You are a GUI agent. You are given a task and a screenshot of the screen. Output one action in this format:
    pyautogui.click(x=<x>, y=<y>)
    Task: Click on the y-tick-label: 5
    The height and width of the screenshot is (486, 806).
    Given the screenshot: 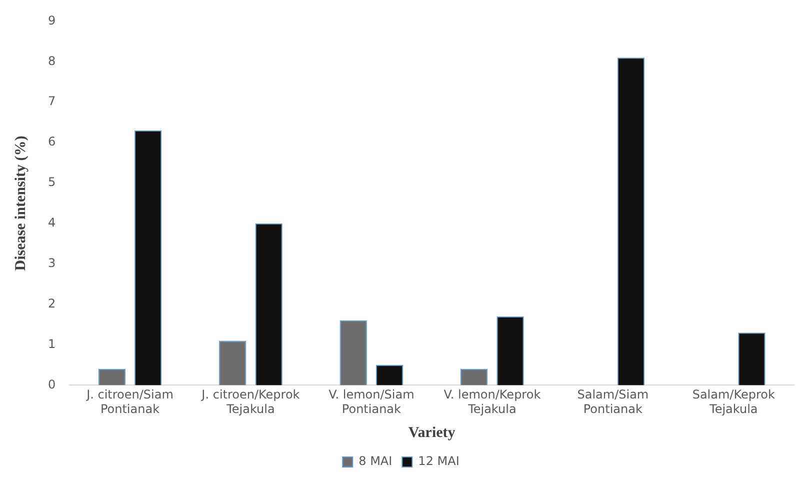 What is the action you would take?
    pyautogui.click(x=52, y=182)
    